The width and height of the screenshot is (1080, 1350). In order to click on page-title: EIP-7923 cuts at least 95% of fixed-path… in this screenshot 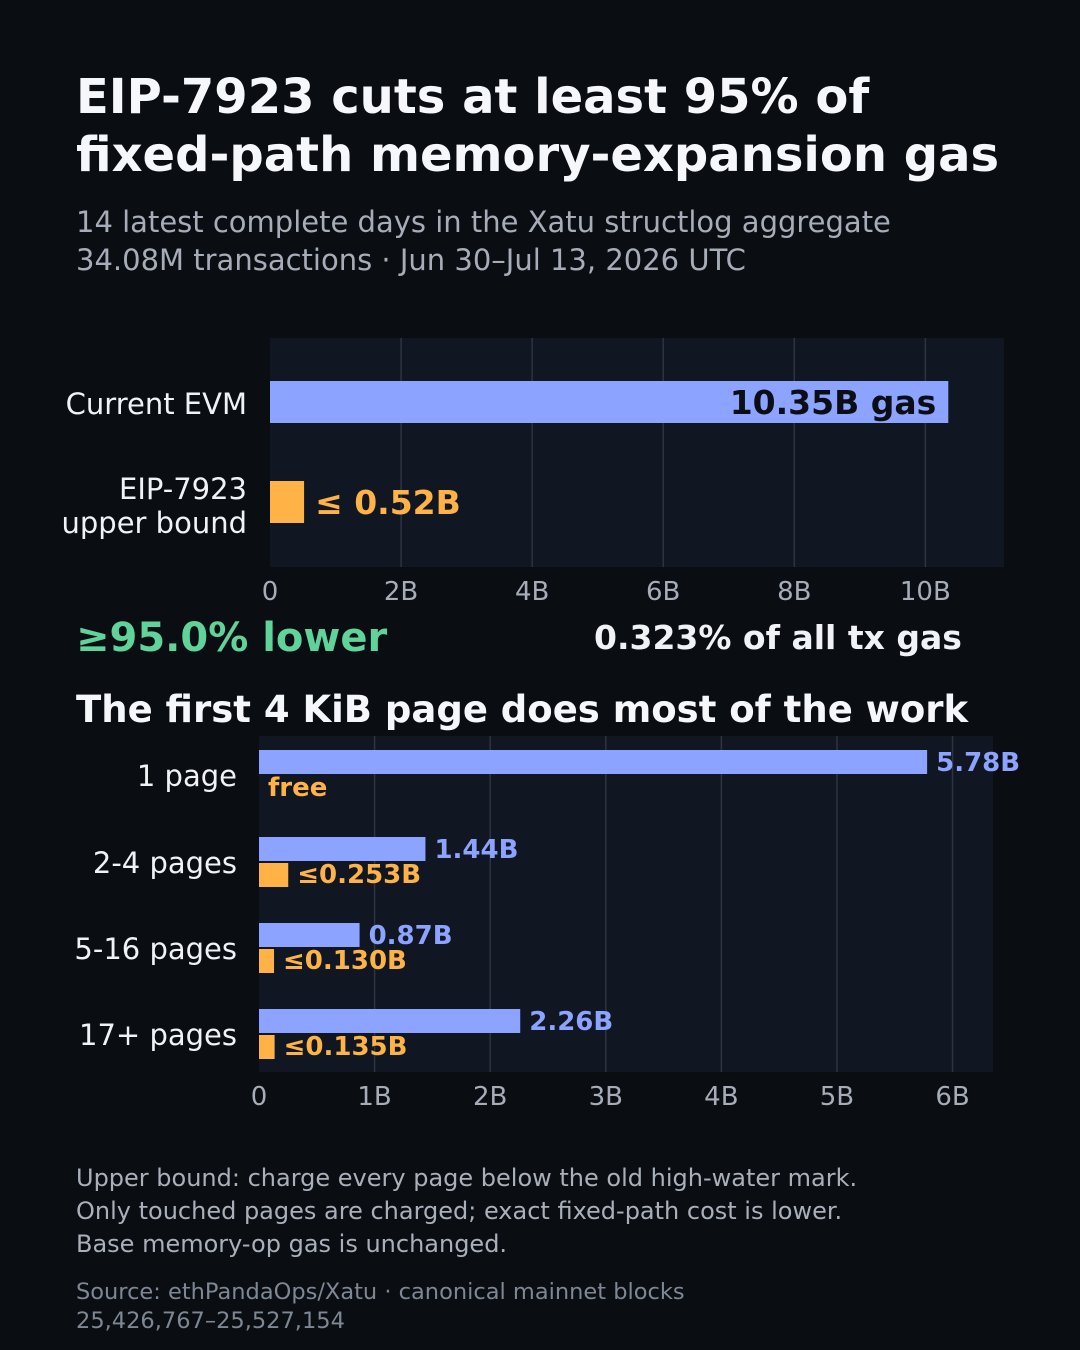, I will do `click(537, 126)`.